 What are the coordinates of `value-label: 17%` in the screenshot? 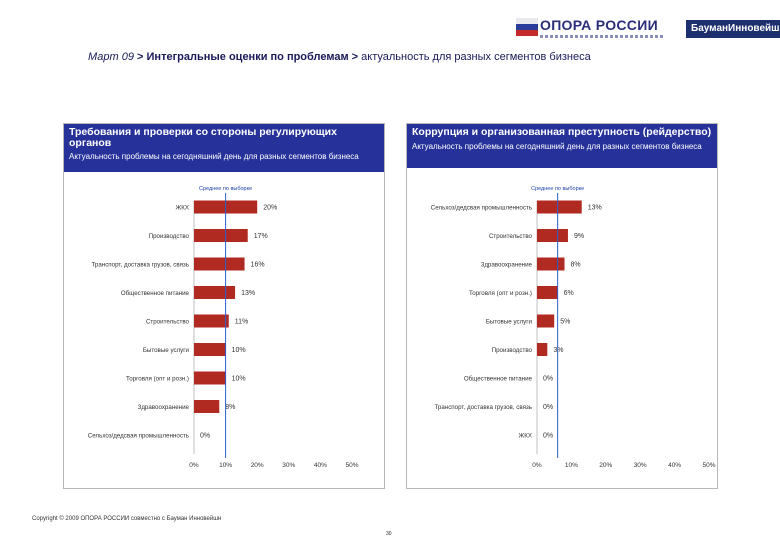 It's located at (261, 236).